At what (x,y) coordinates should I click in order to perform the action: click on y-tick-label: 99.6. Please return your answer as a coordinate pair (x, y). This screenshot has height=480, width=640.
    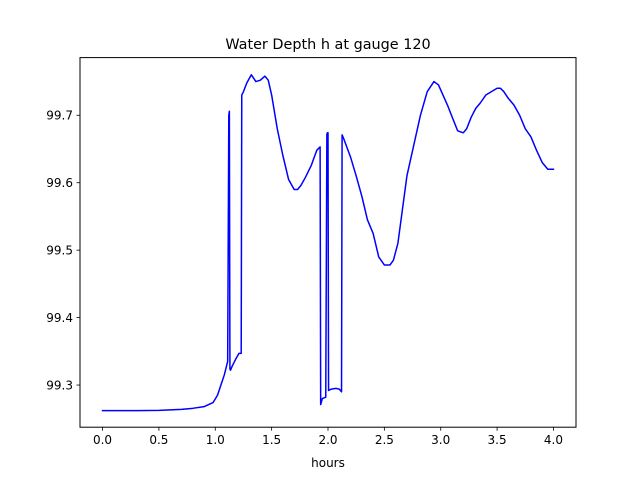
    Looking at the image, I should click on (59, 183).